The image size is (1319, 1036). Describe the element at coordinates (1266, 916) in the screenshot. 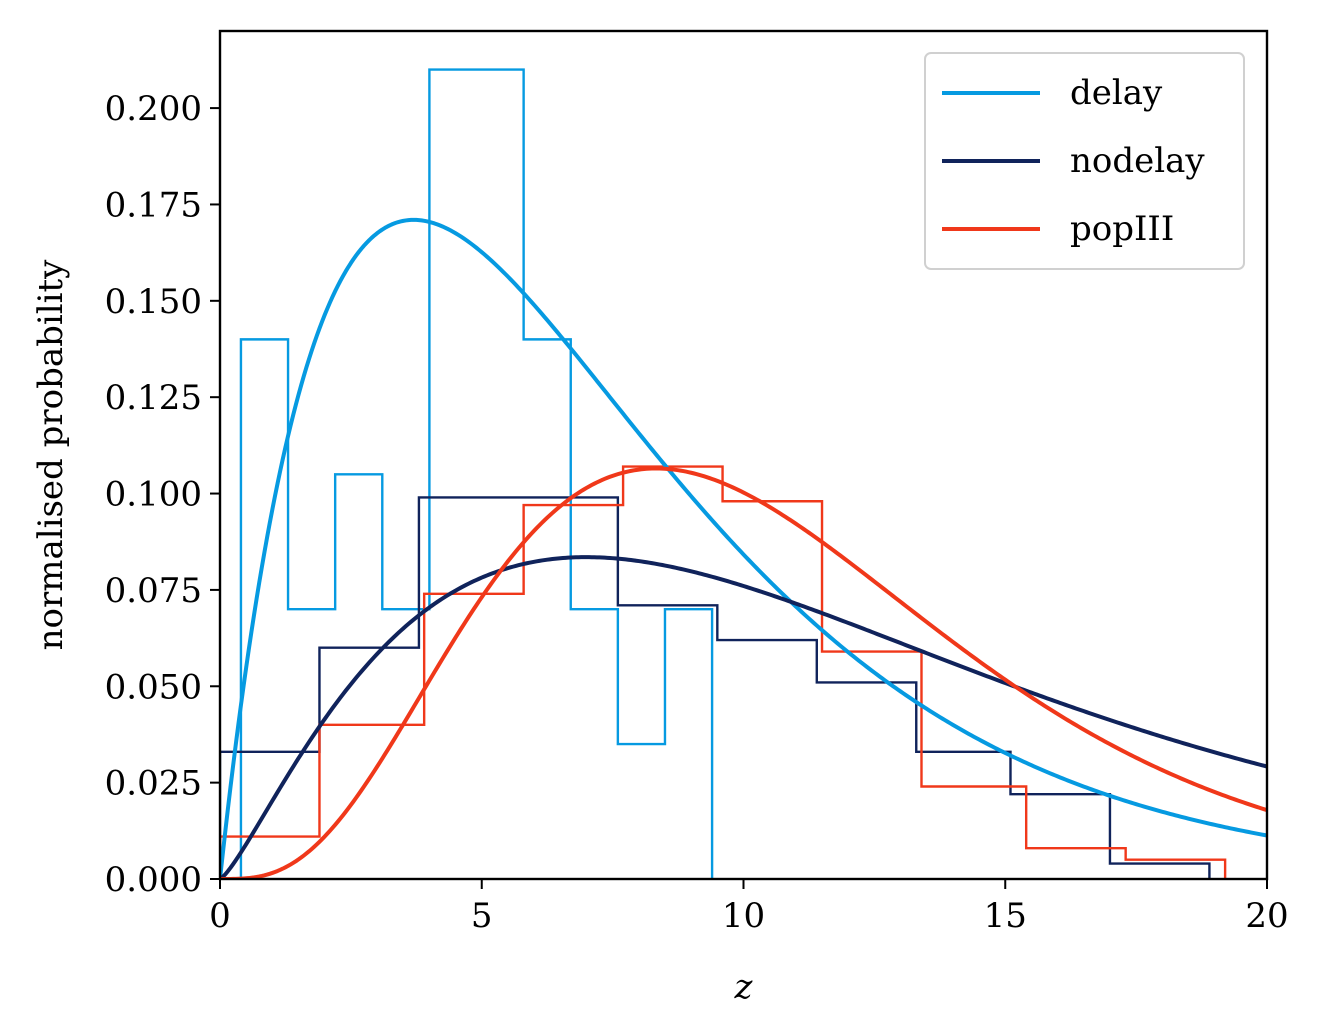

I see `x-tick-label: 20` at that location.